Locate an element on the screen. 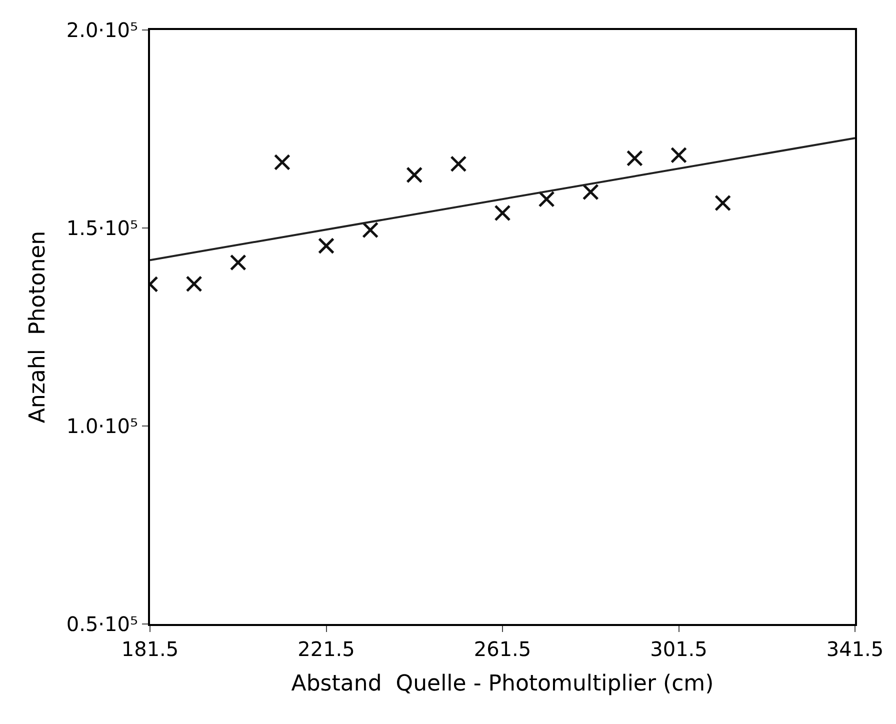 The image size is (896, 724). x-tick-label: 261.5 is located at coordinates (503, 649).